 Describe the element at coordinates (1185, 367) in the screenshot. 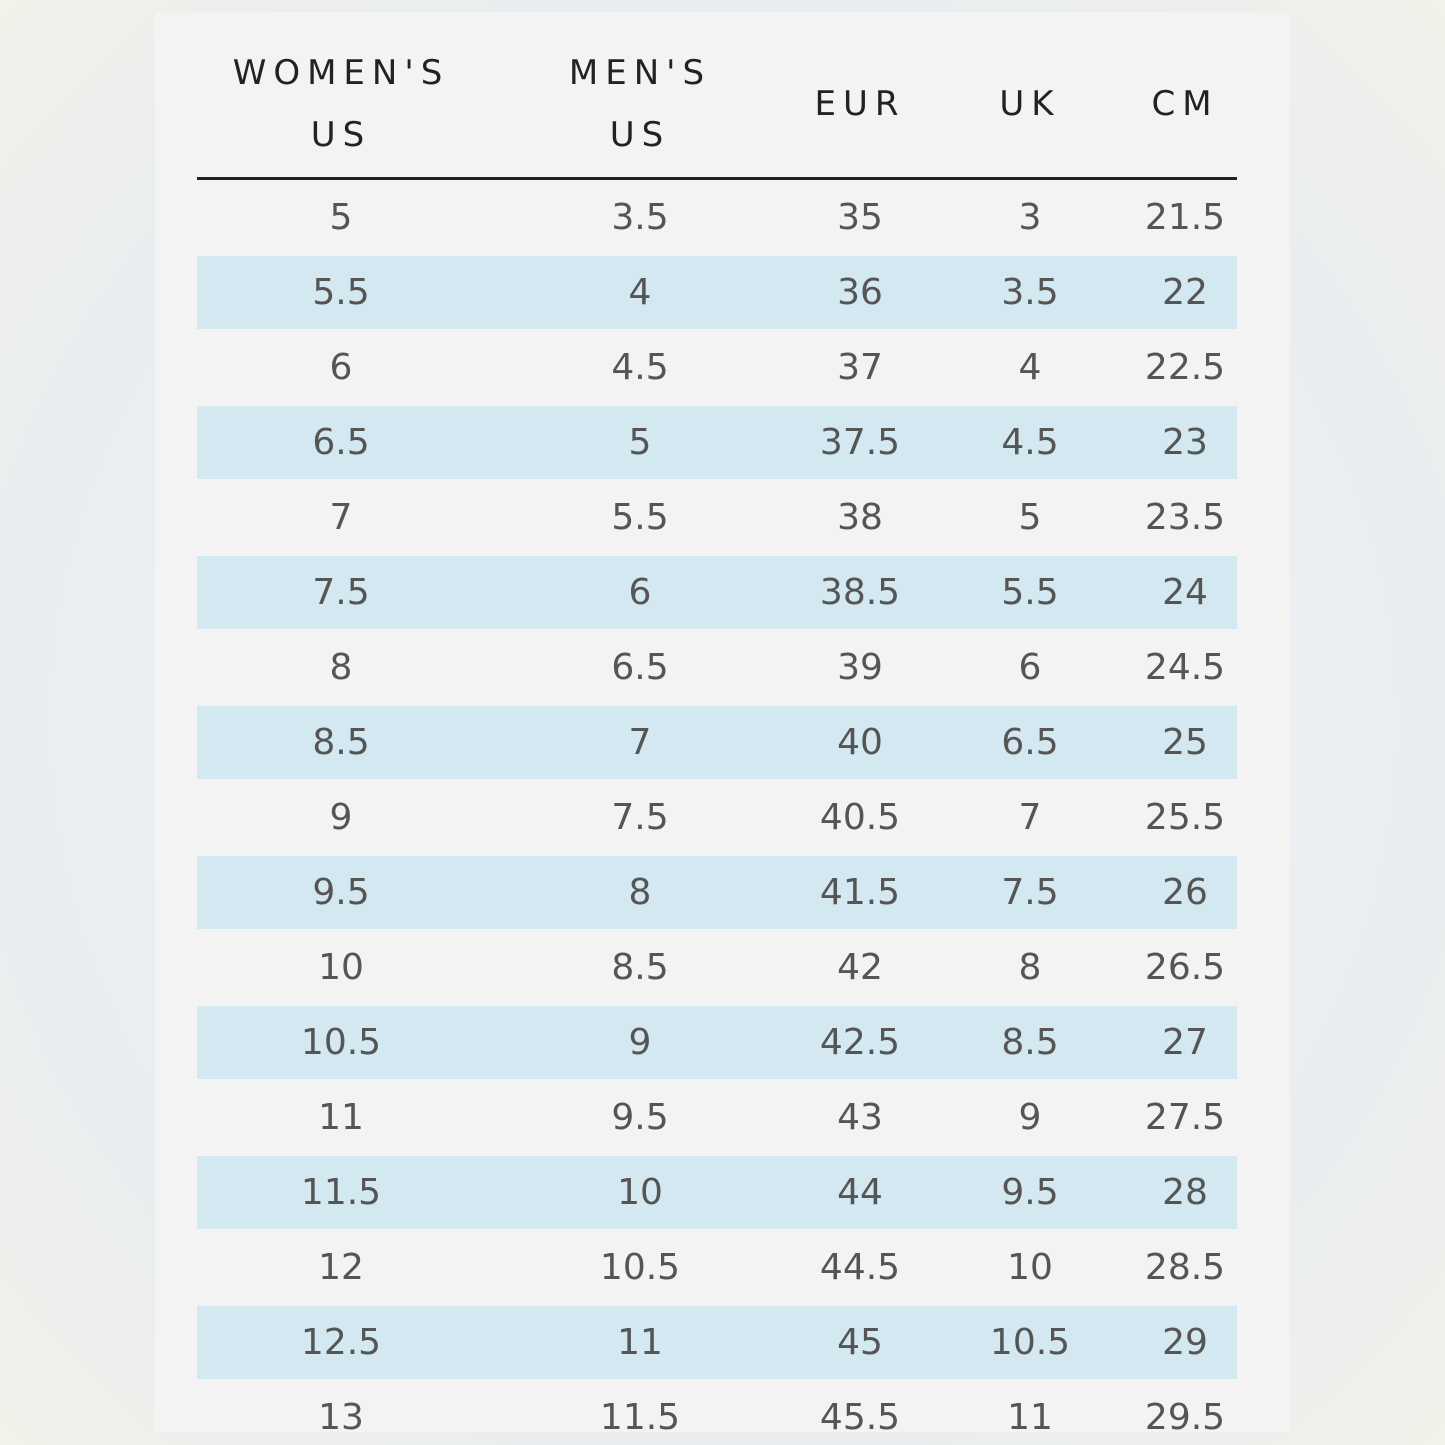

I see `cell: 22.5` at that location.